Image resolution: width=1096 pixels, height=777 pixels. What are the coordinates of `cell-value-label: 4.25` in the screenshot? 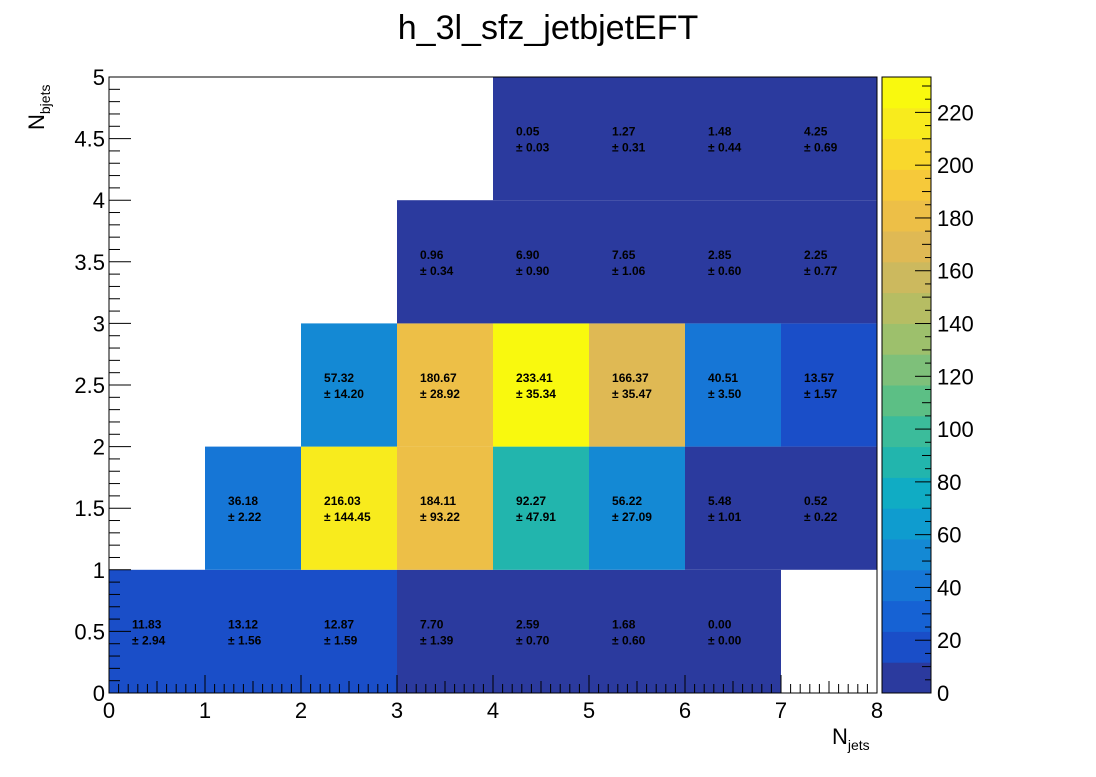 It's located at (816, 132).